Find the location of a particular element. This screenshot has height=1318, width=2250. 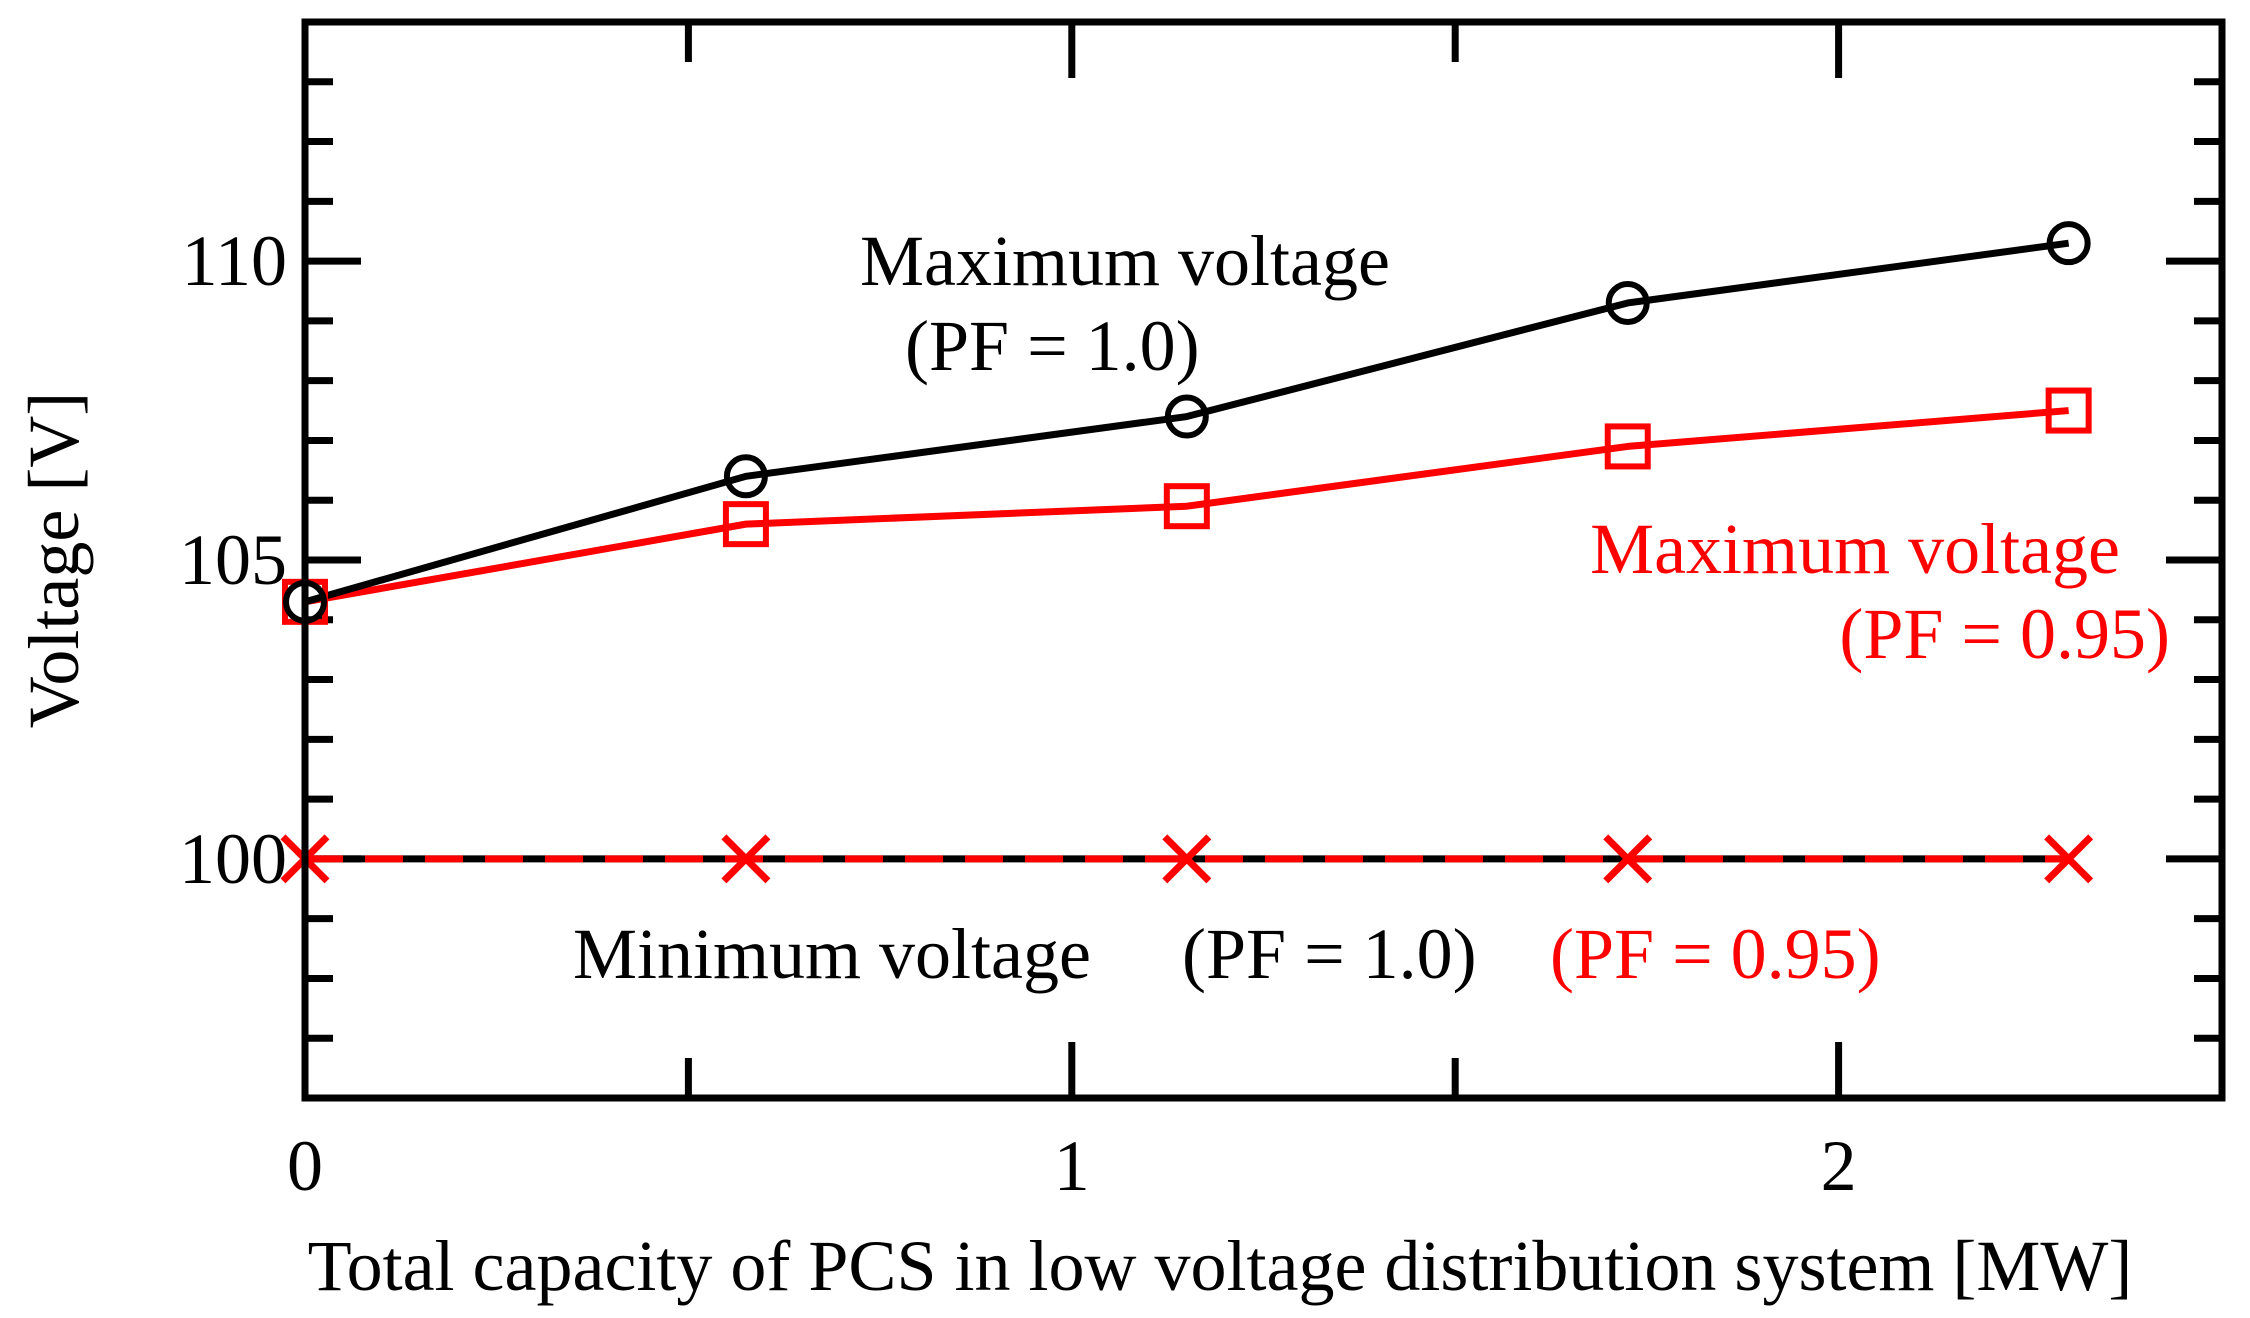

x-tick-label: 1 is located at coordinates (1072, 1166).